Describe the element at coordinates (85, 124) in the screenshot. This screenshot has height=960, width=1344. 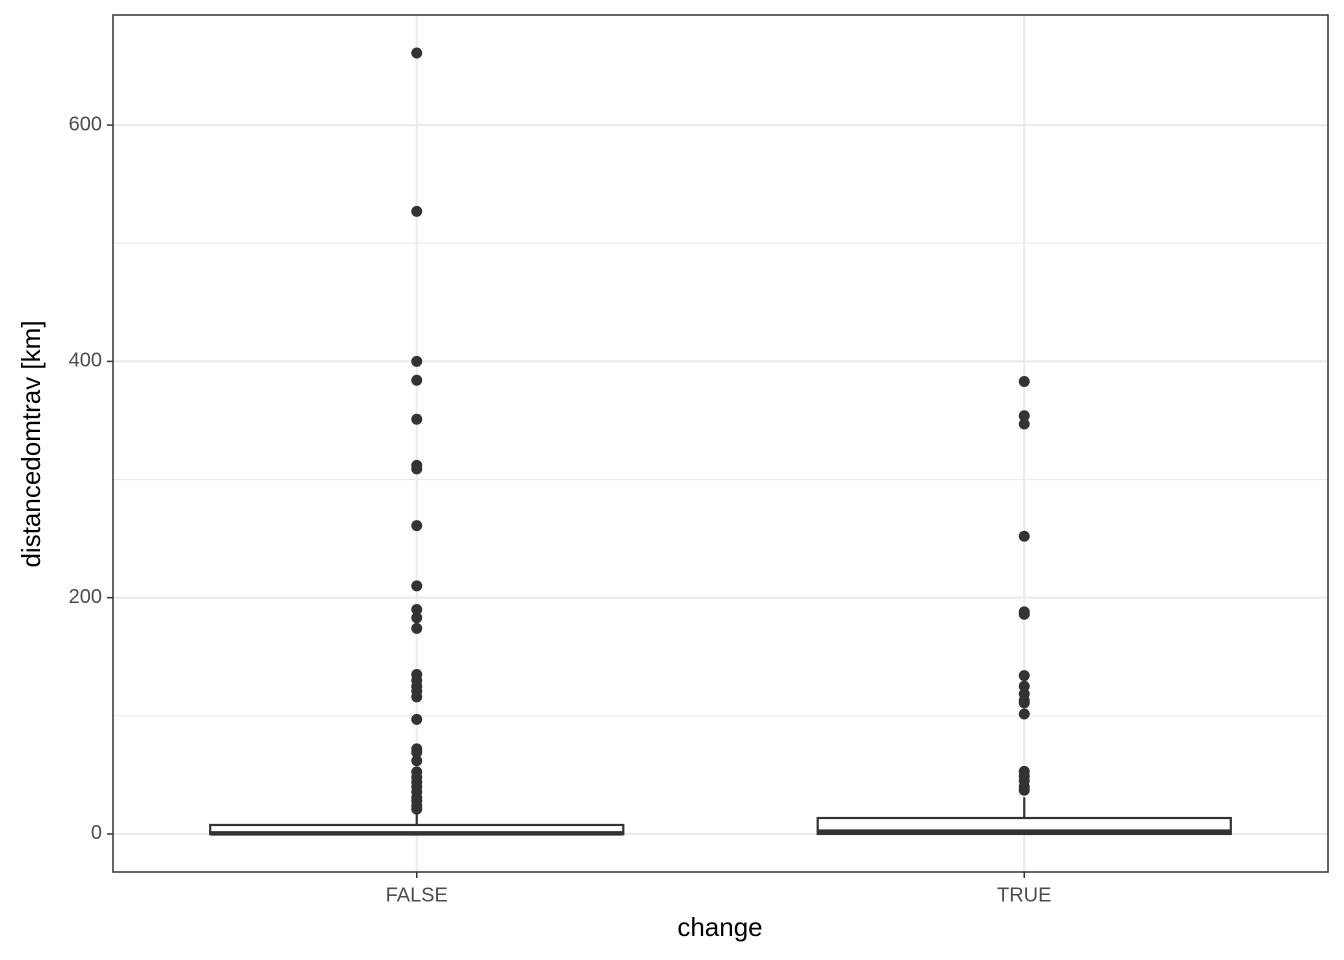
I see `y-tick-label: 600` at that location.